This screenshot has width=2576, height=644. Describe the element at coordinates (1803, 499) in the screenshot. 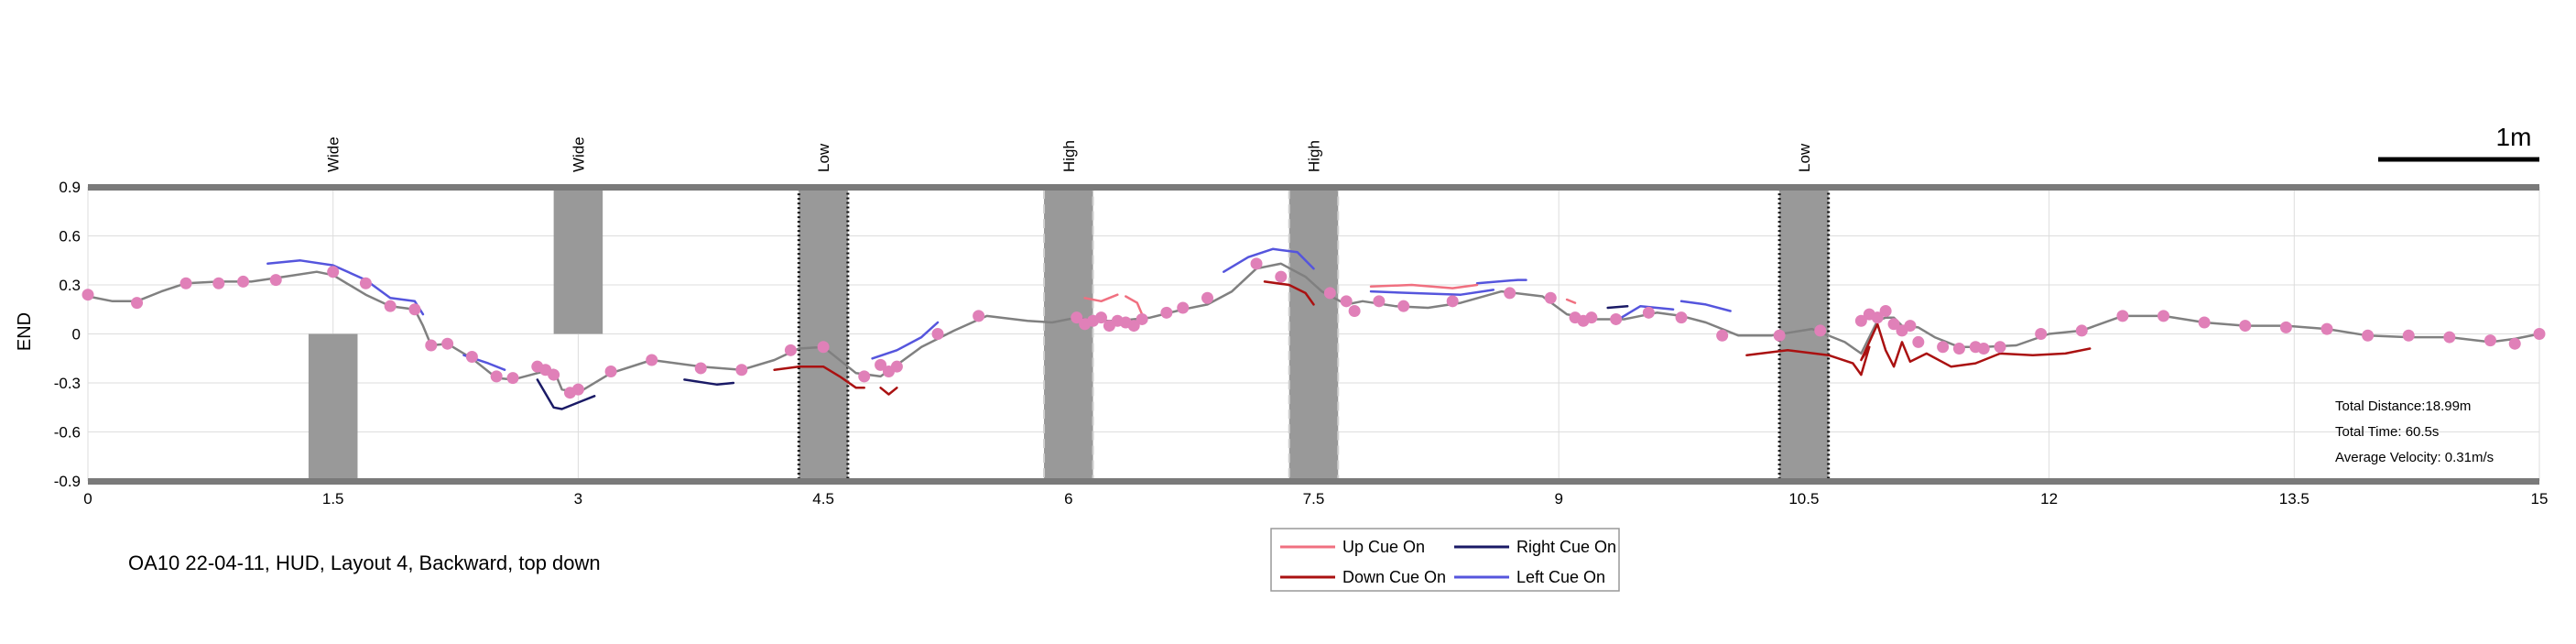

I see `x-tick-label: 10.5` at that location.